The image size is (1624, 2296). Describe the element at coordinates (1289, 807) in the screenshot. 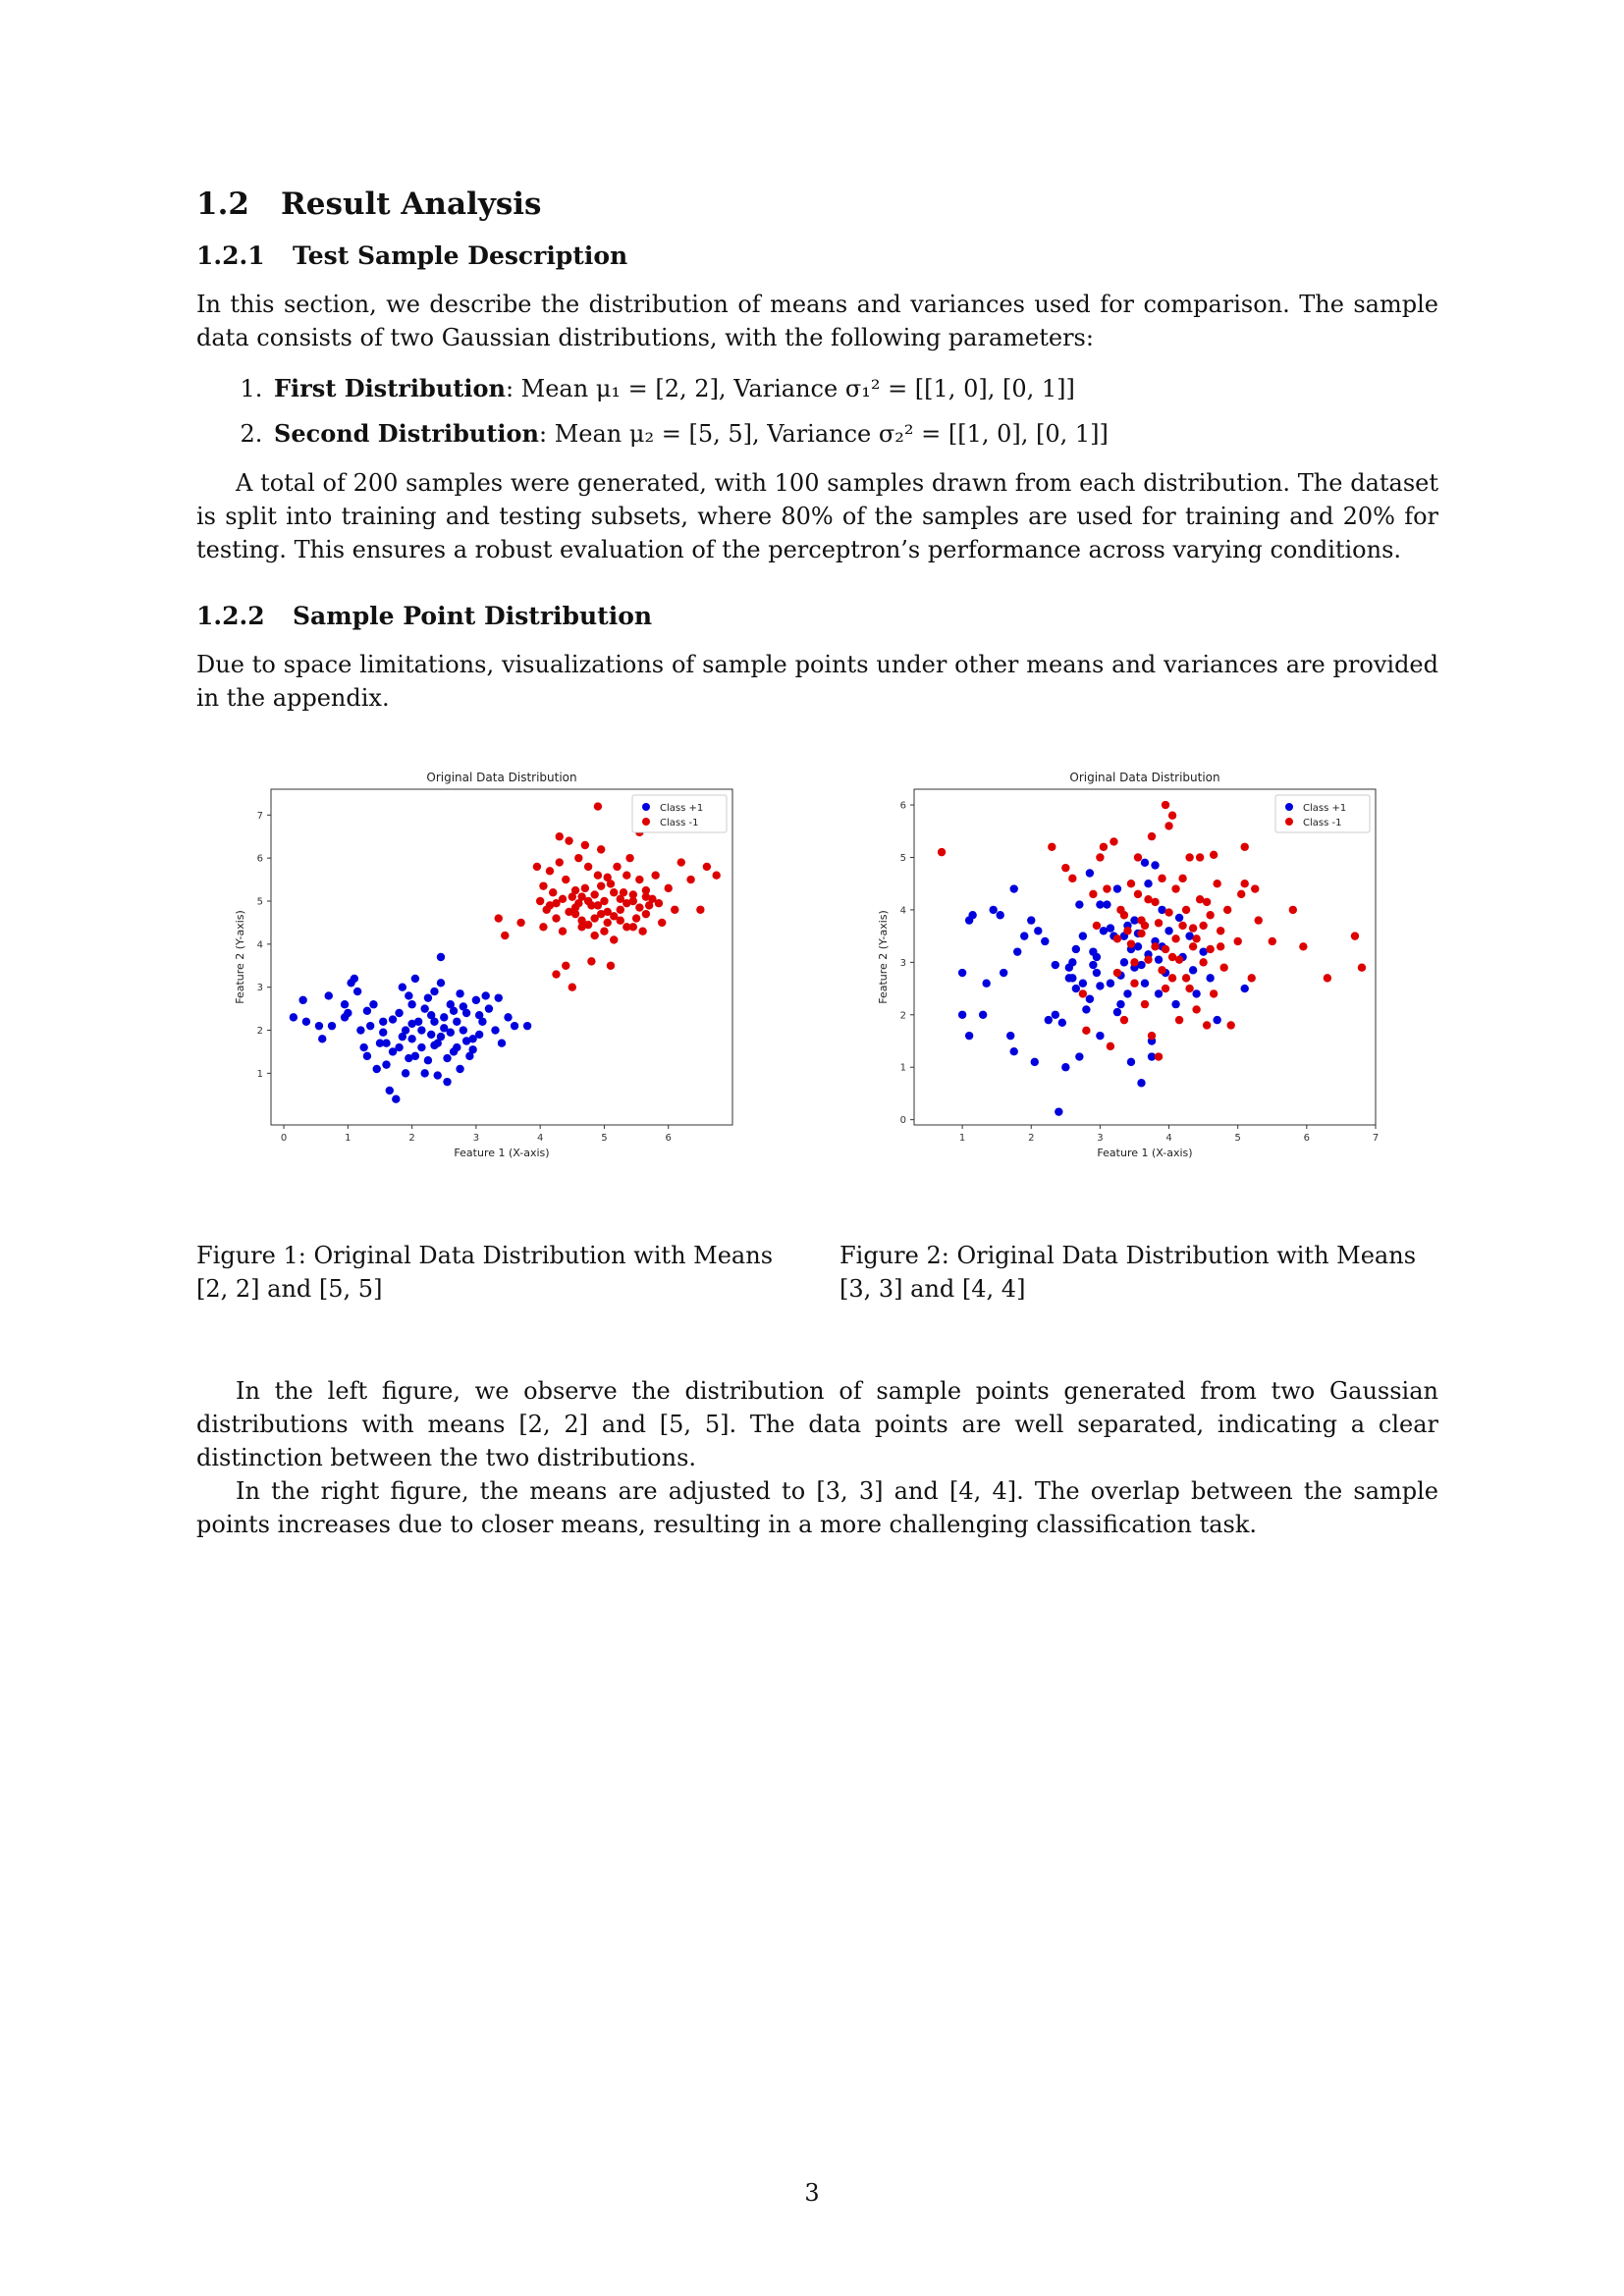

I see `legend-marker` at that location.